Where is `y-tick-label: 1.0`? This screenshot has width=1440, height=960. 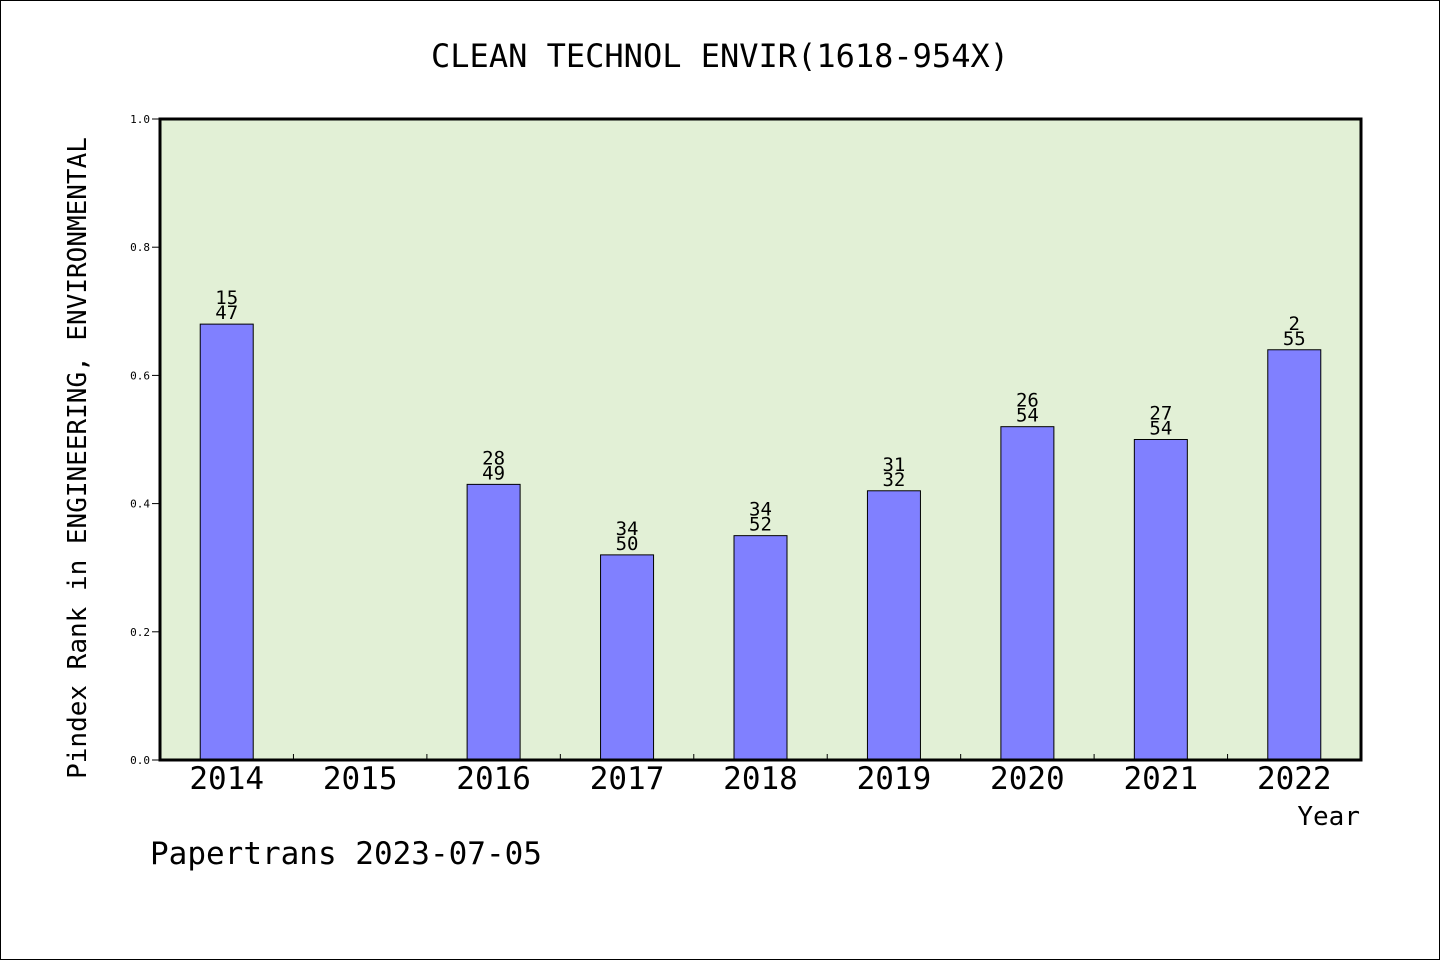
y-tick-label: 1.0 is located at coordinates (140, 119).